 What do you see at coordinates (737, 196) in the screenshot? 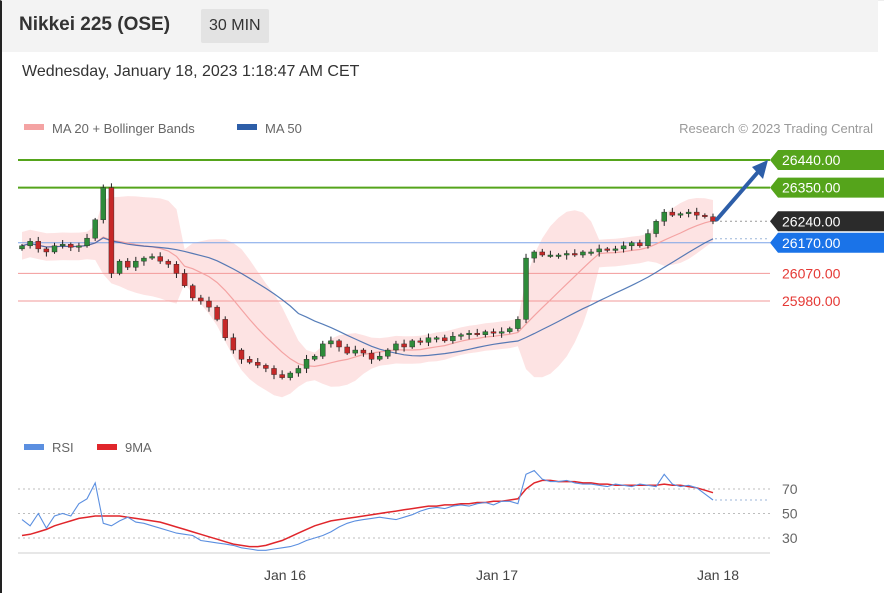
I see `target-arrow-shaft` at bounding box center [737, 196].